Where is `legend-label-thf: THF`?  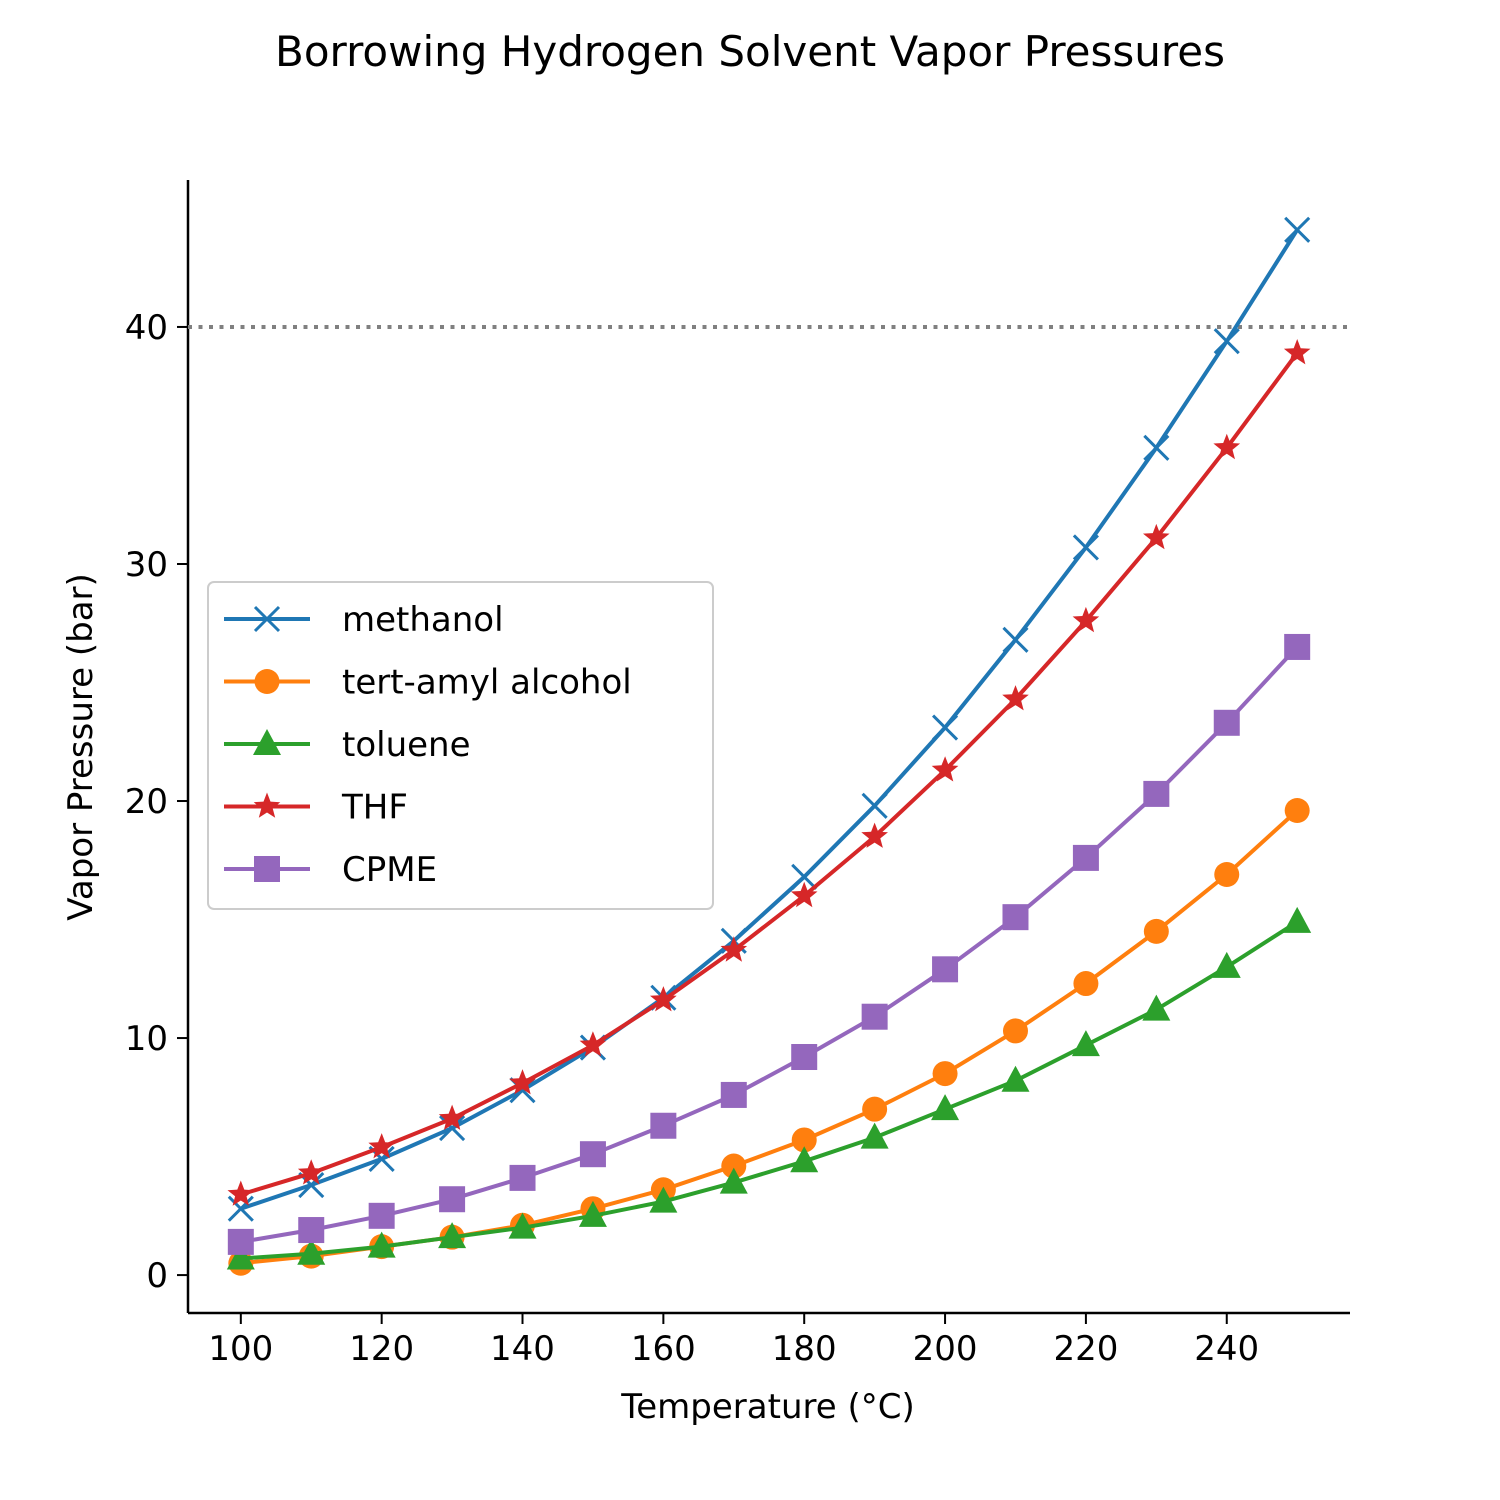
legend-label-thf: THF is located at coordinates (374, 808).